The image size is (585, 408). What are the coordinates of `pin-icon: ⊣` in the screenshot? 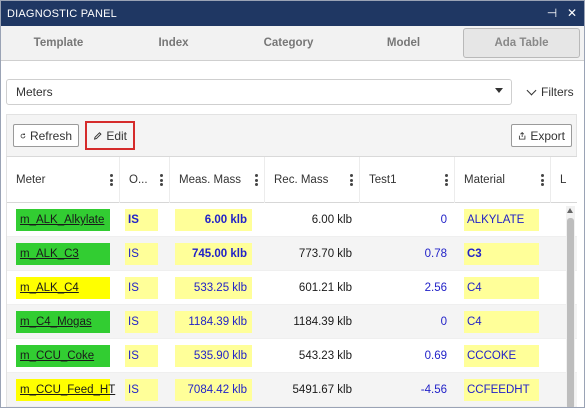 It's located at (552, 13).